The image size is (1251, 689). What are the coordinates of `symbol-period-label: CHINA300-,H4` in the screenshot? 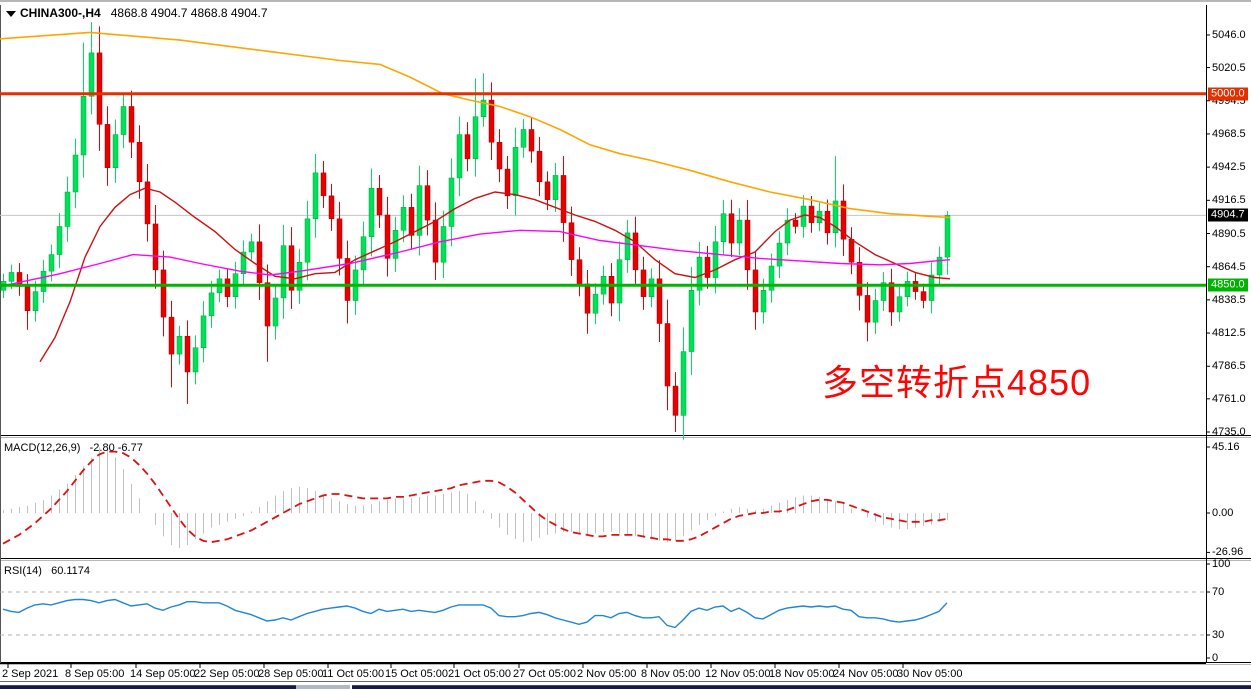 It's located at (60, 13).